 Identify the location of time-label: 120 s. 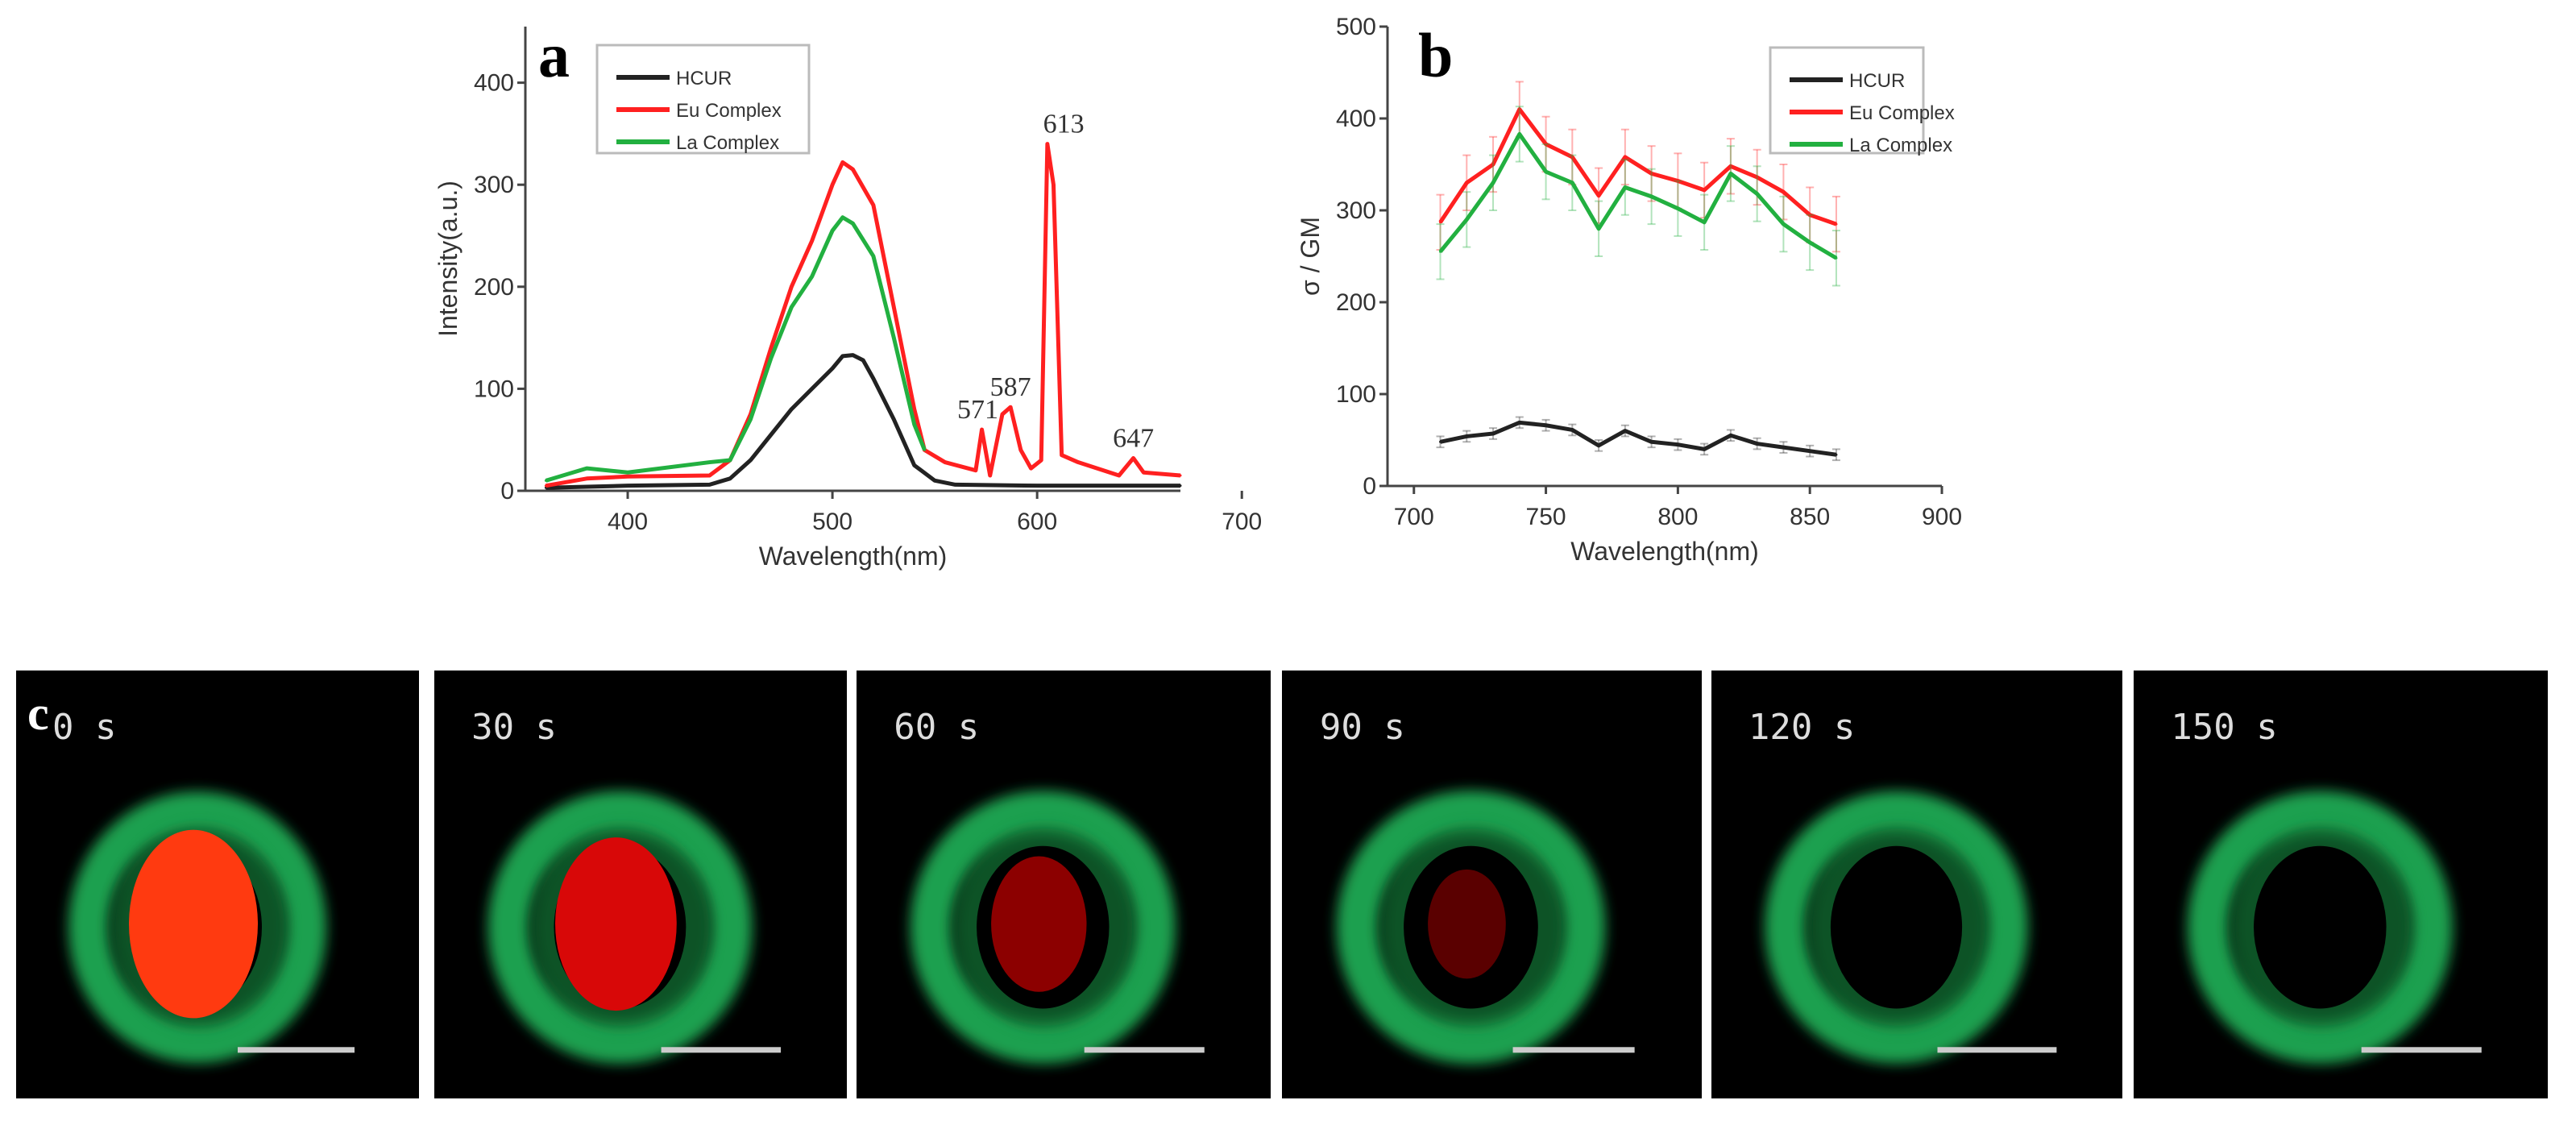
(1801, 727).